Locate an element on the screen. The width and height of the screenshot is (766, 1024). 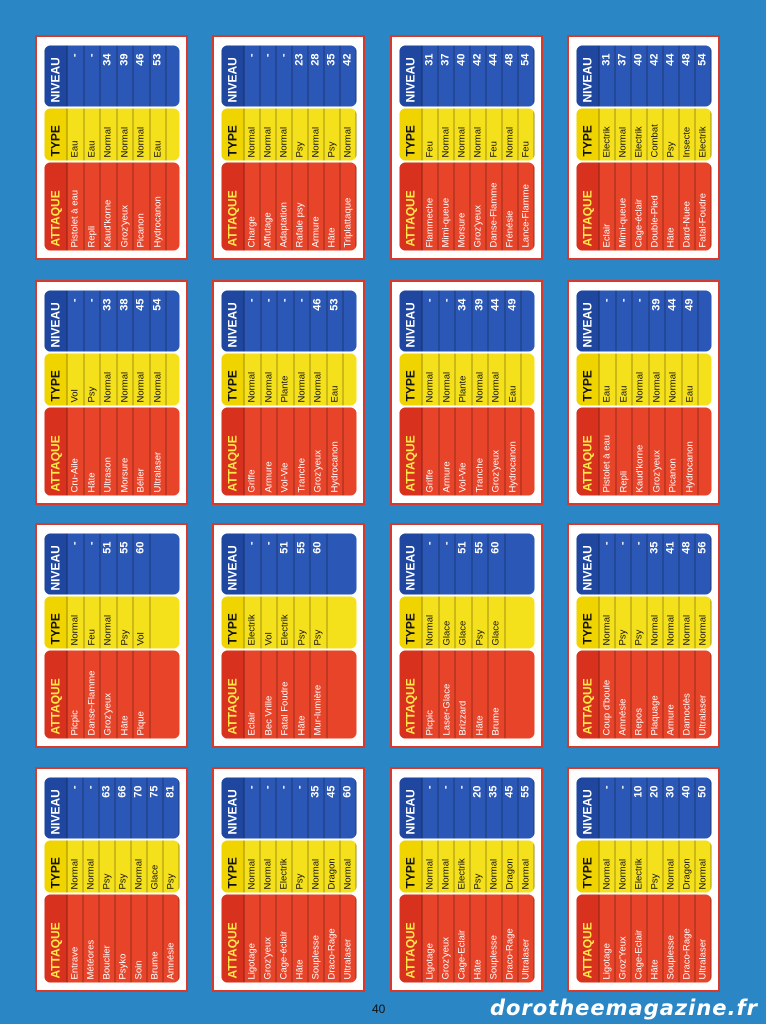
table-cell: Hydrocanon is located at coordinates (689, 451).